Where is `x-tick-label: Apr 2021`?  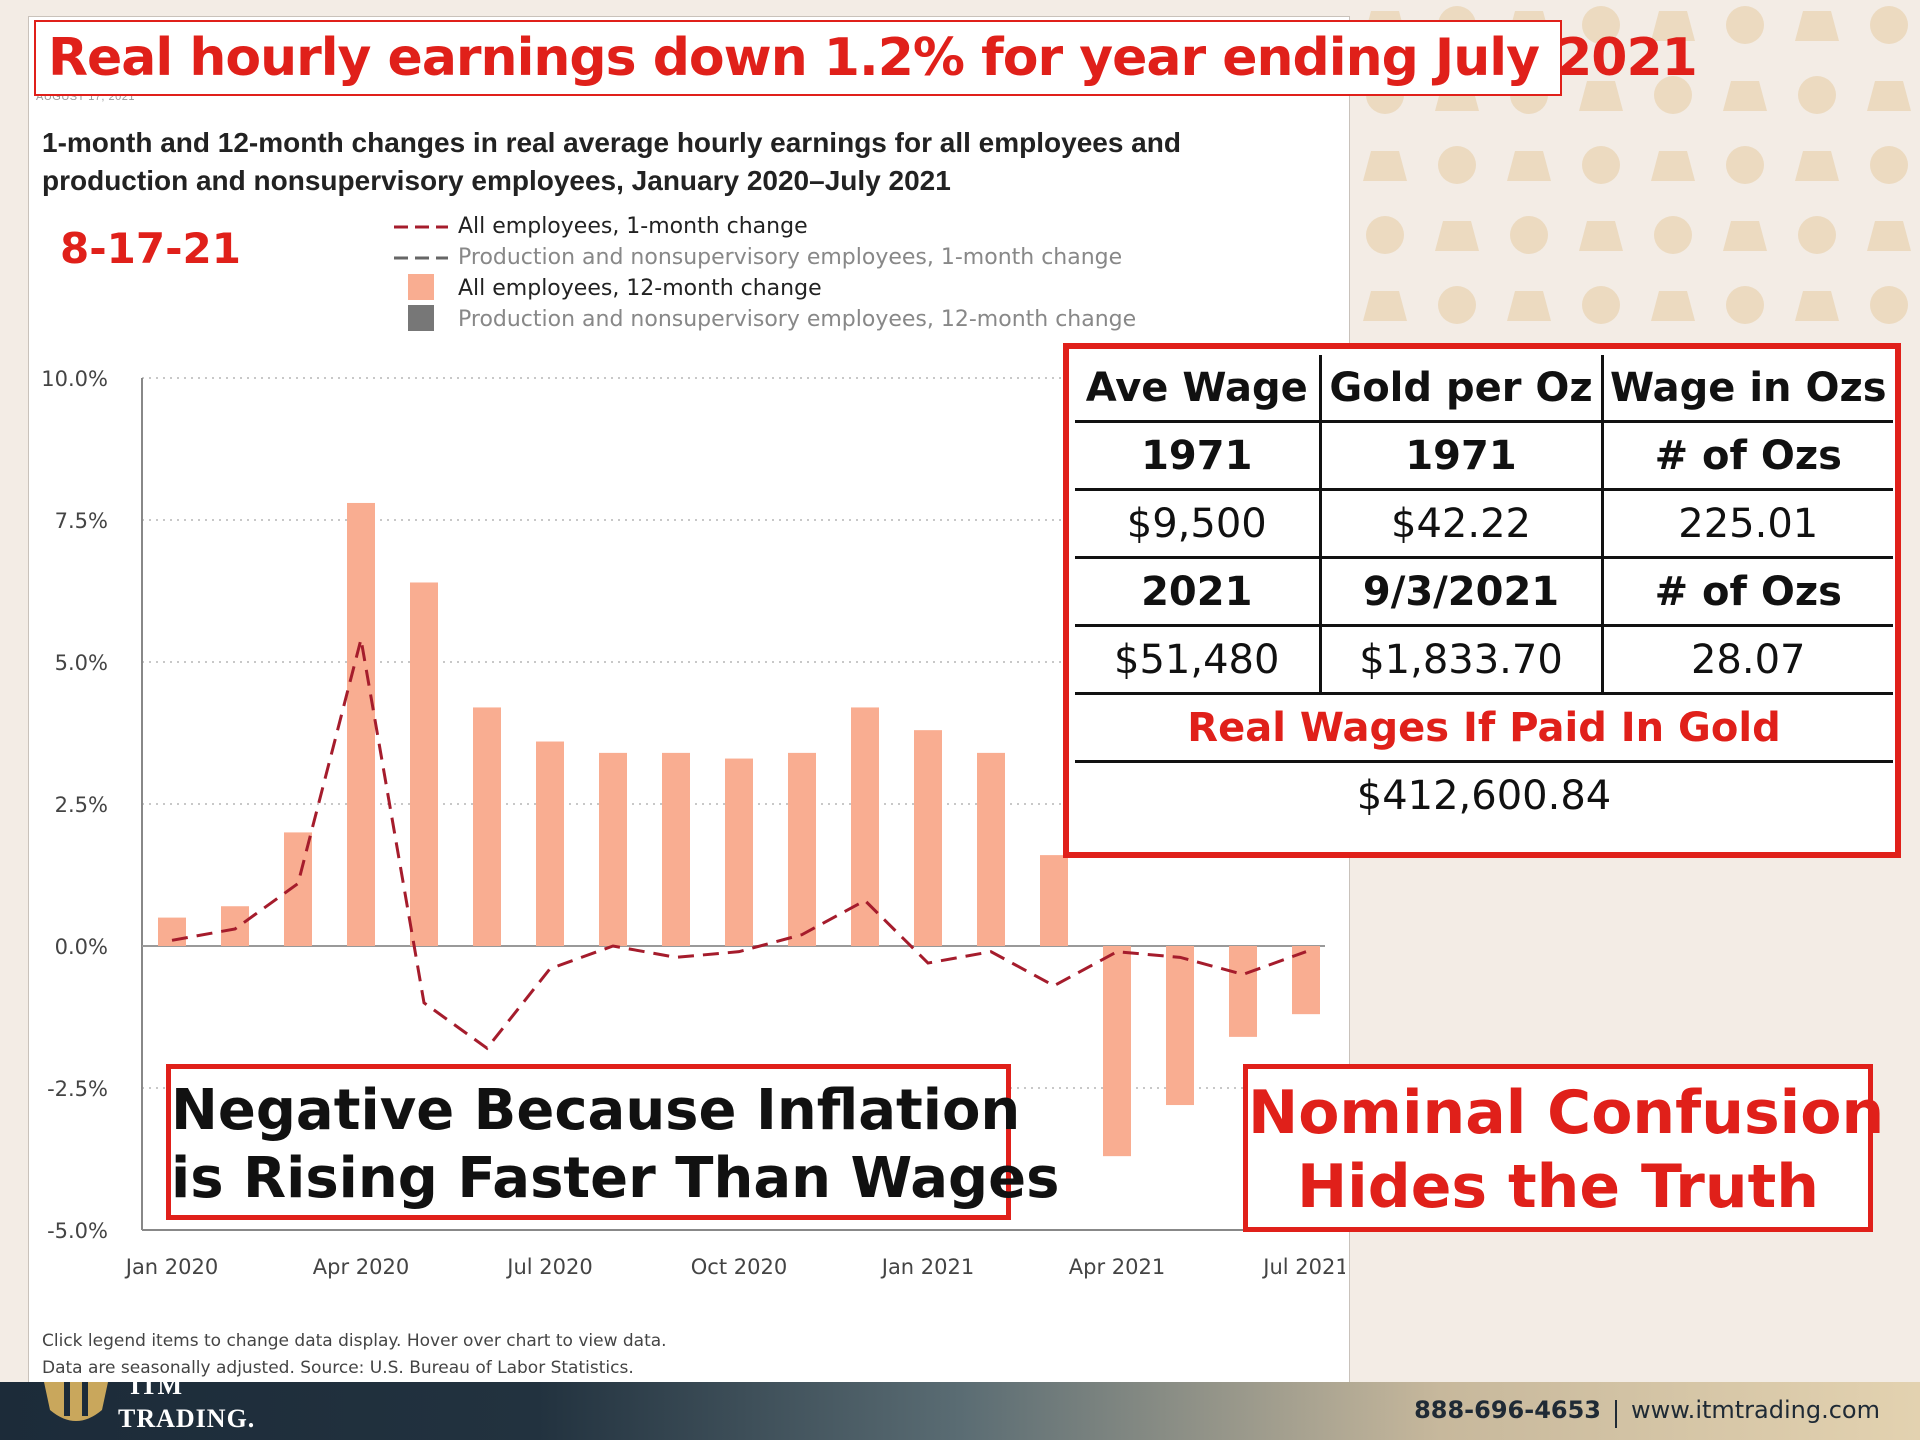 x-tick-label: Apr 2021 is located at coordinates (1117, 1267).